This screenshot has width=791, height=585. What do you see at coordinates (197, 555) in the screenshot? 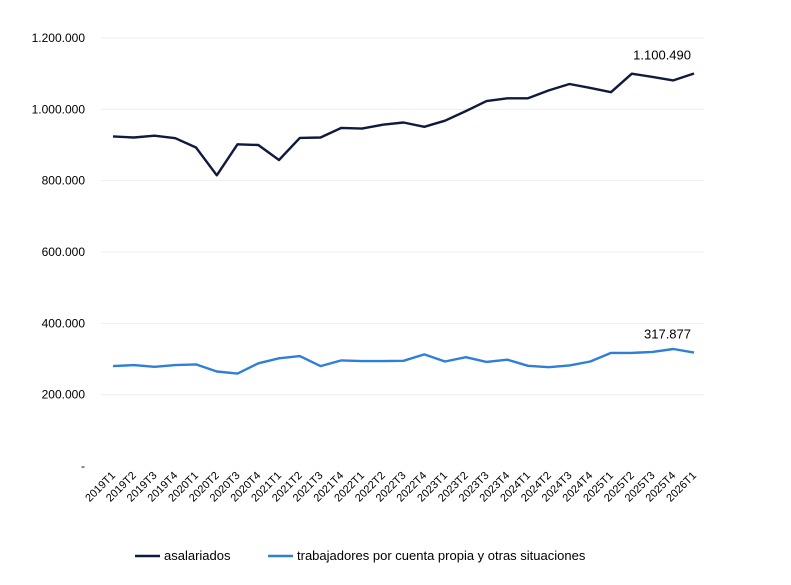
I see `legend-label: asalariados` at bounding box center [197, 555].